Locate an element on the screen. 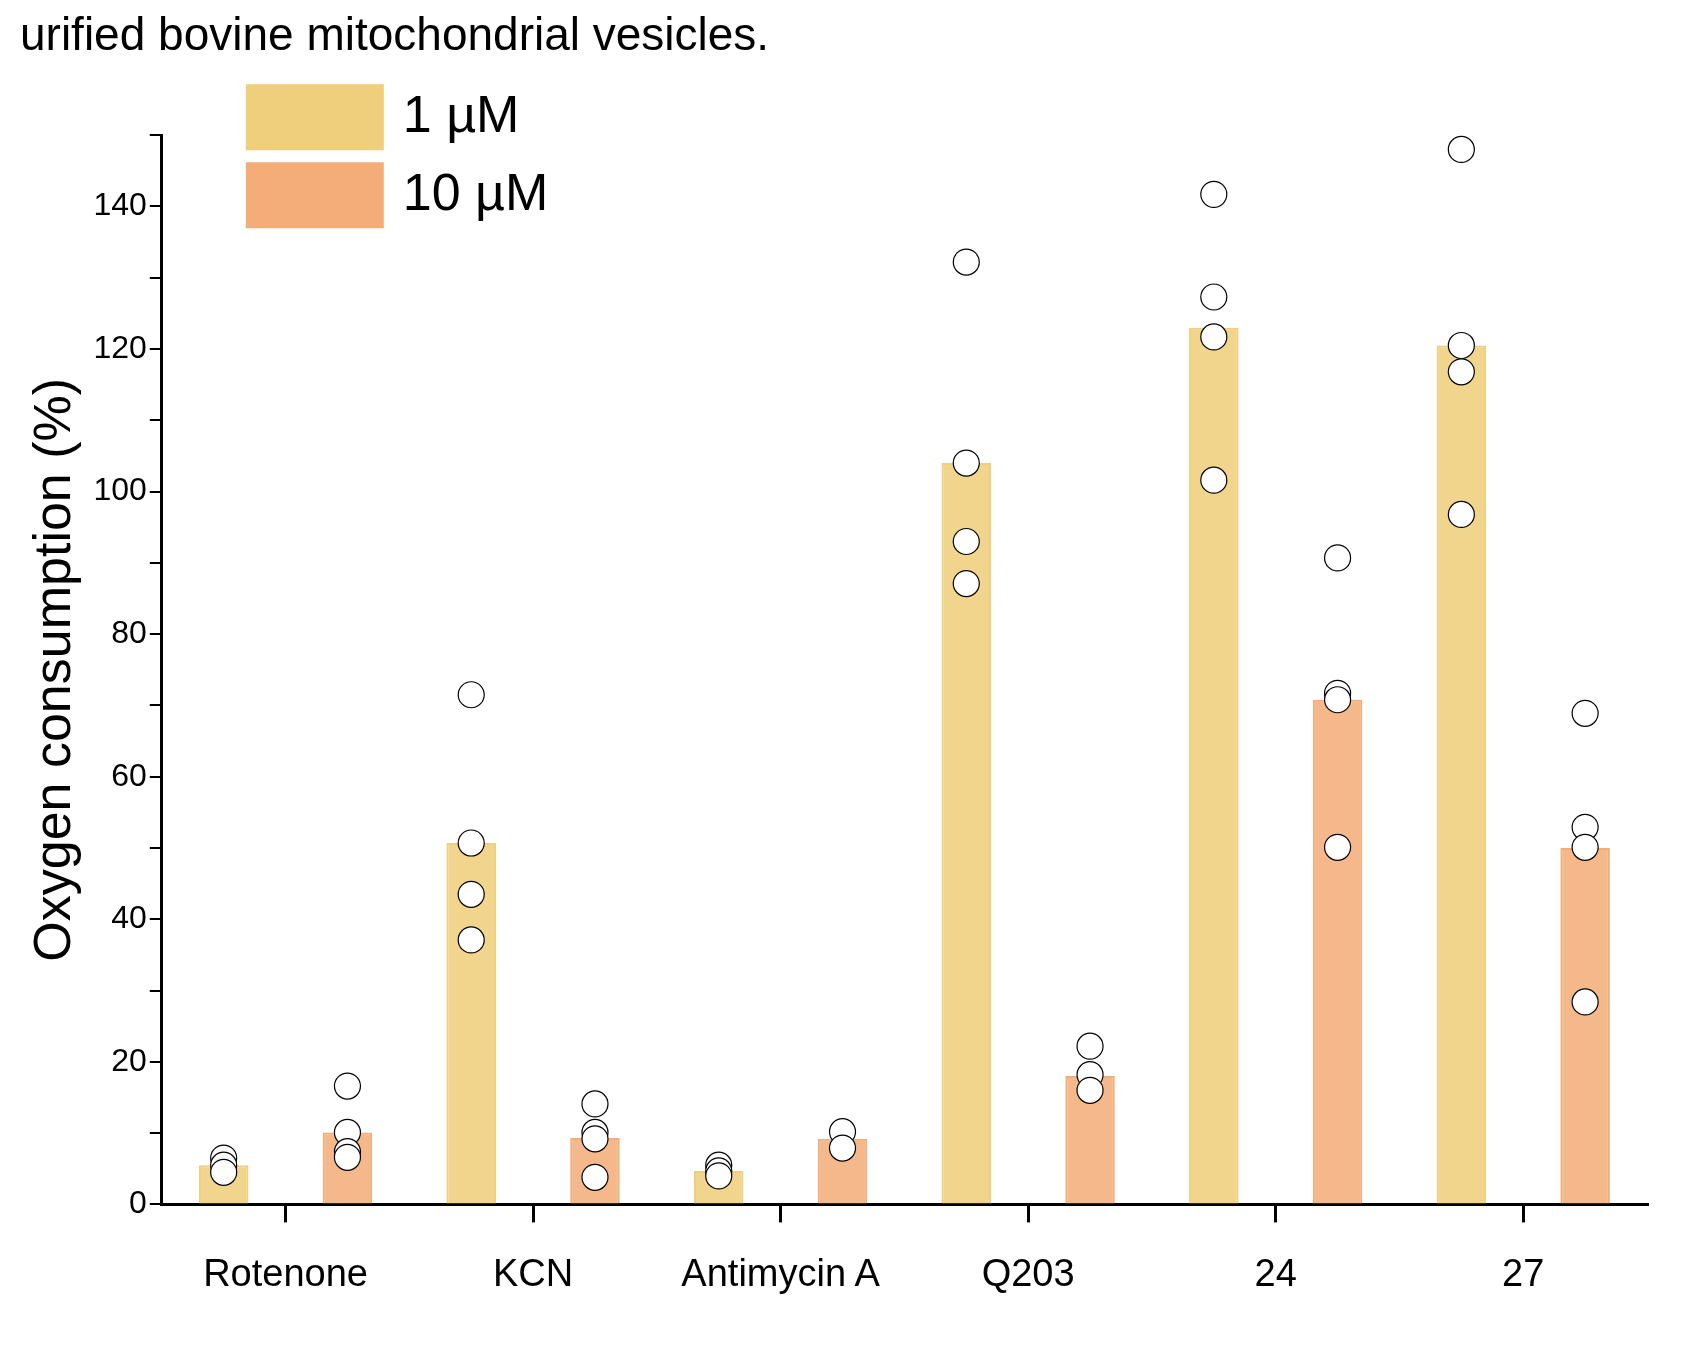 Image resolution: width=1687 pixels, height=1348 pixels. x-tick-label: Rotenone is located at coordinates (285, 1272).